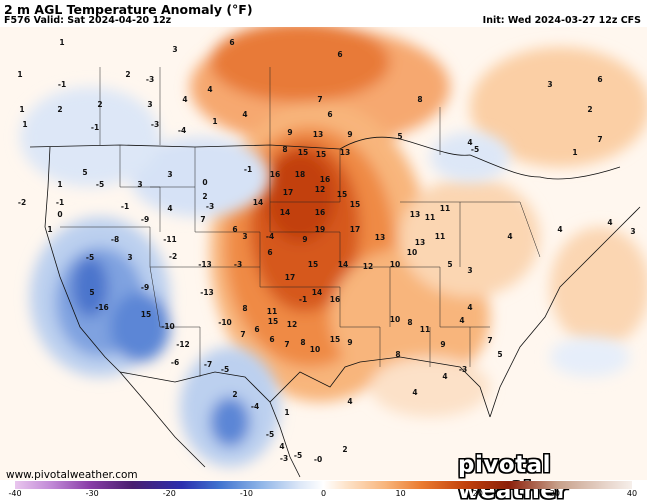  Describe the element at coordinates (128, 9) in the screenshot. I see `map-title: 2 m AGL Temperature Anomaly (°F)` at that location.